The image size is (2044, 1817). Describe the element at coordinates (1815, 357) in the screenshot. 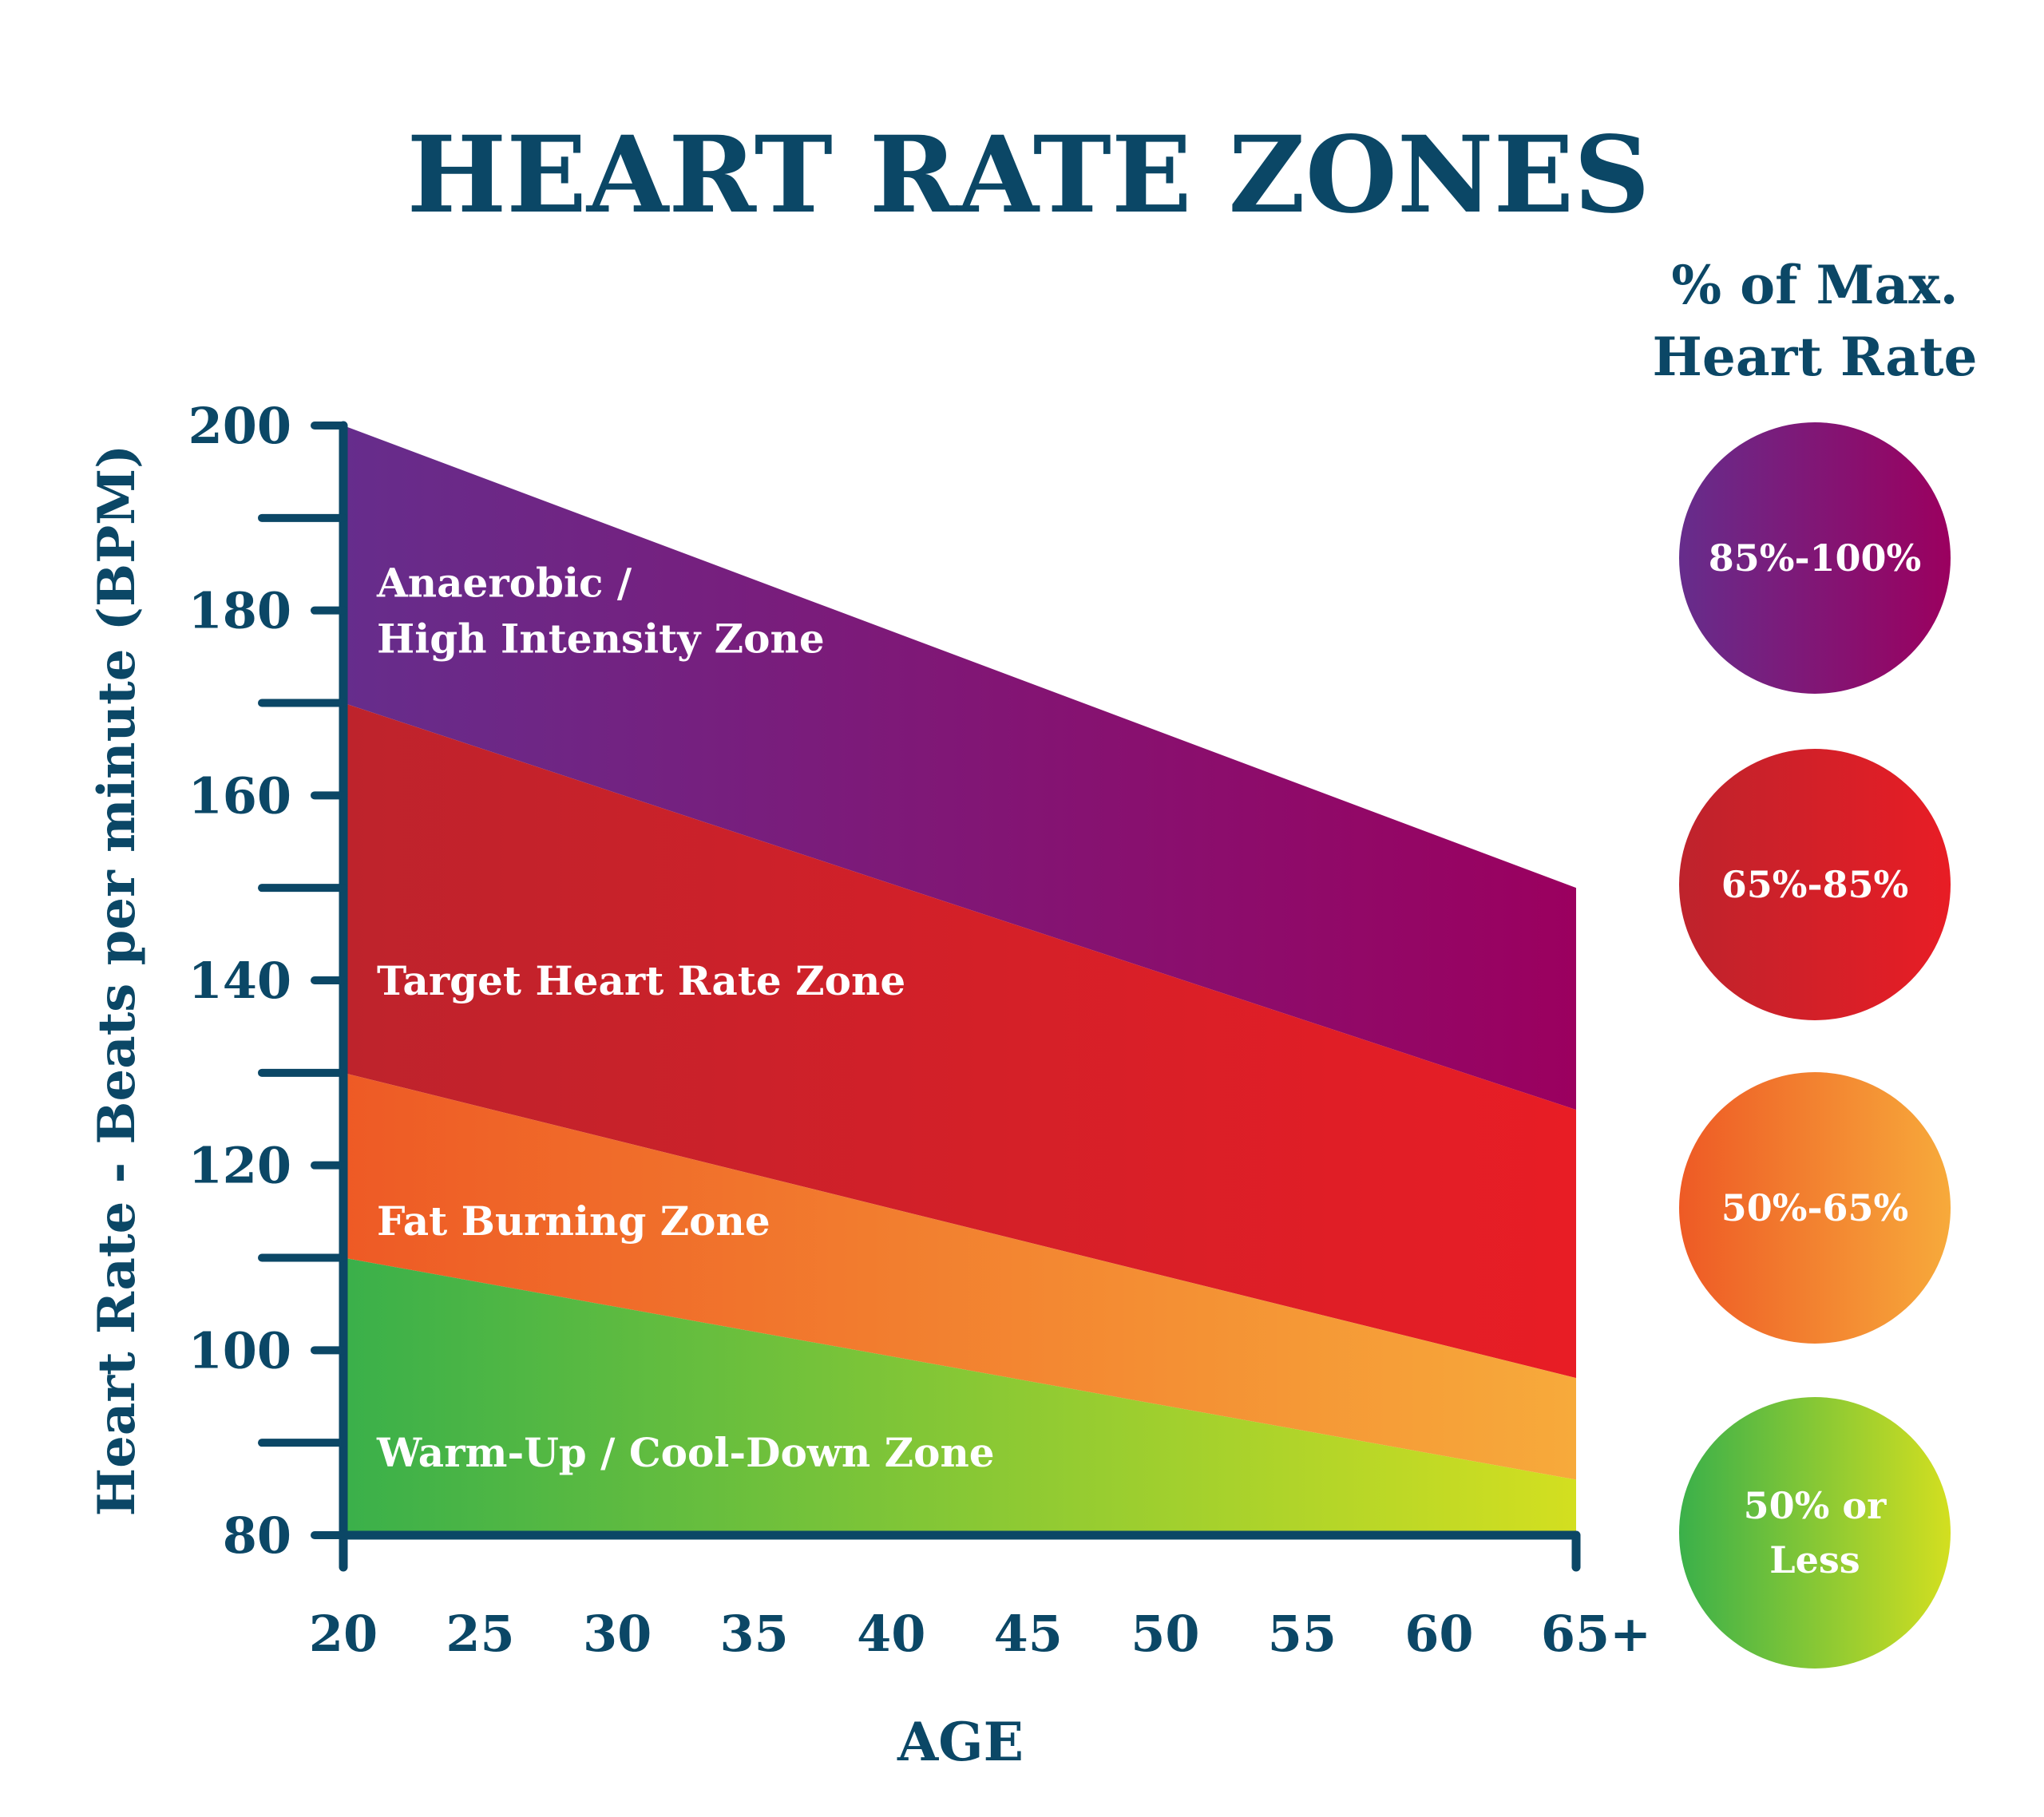

I see `legend-title: Heart Rate` at that location.